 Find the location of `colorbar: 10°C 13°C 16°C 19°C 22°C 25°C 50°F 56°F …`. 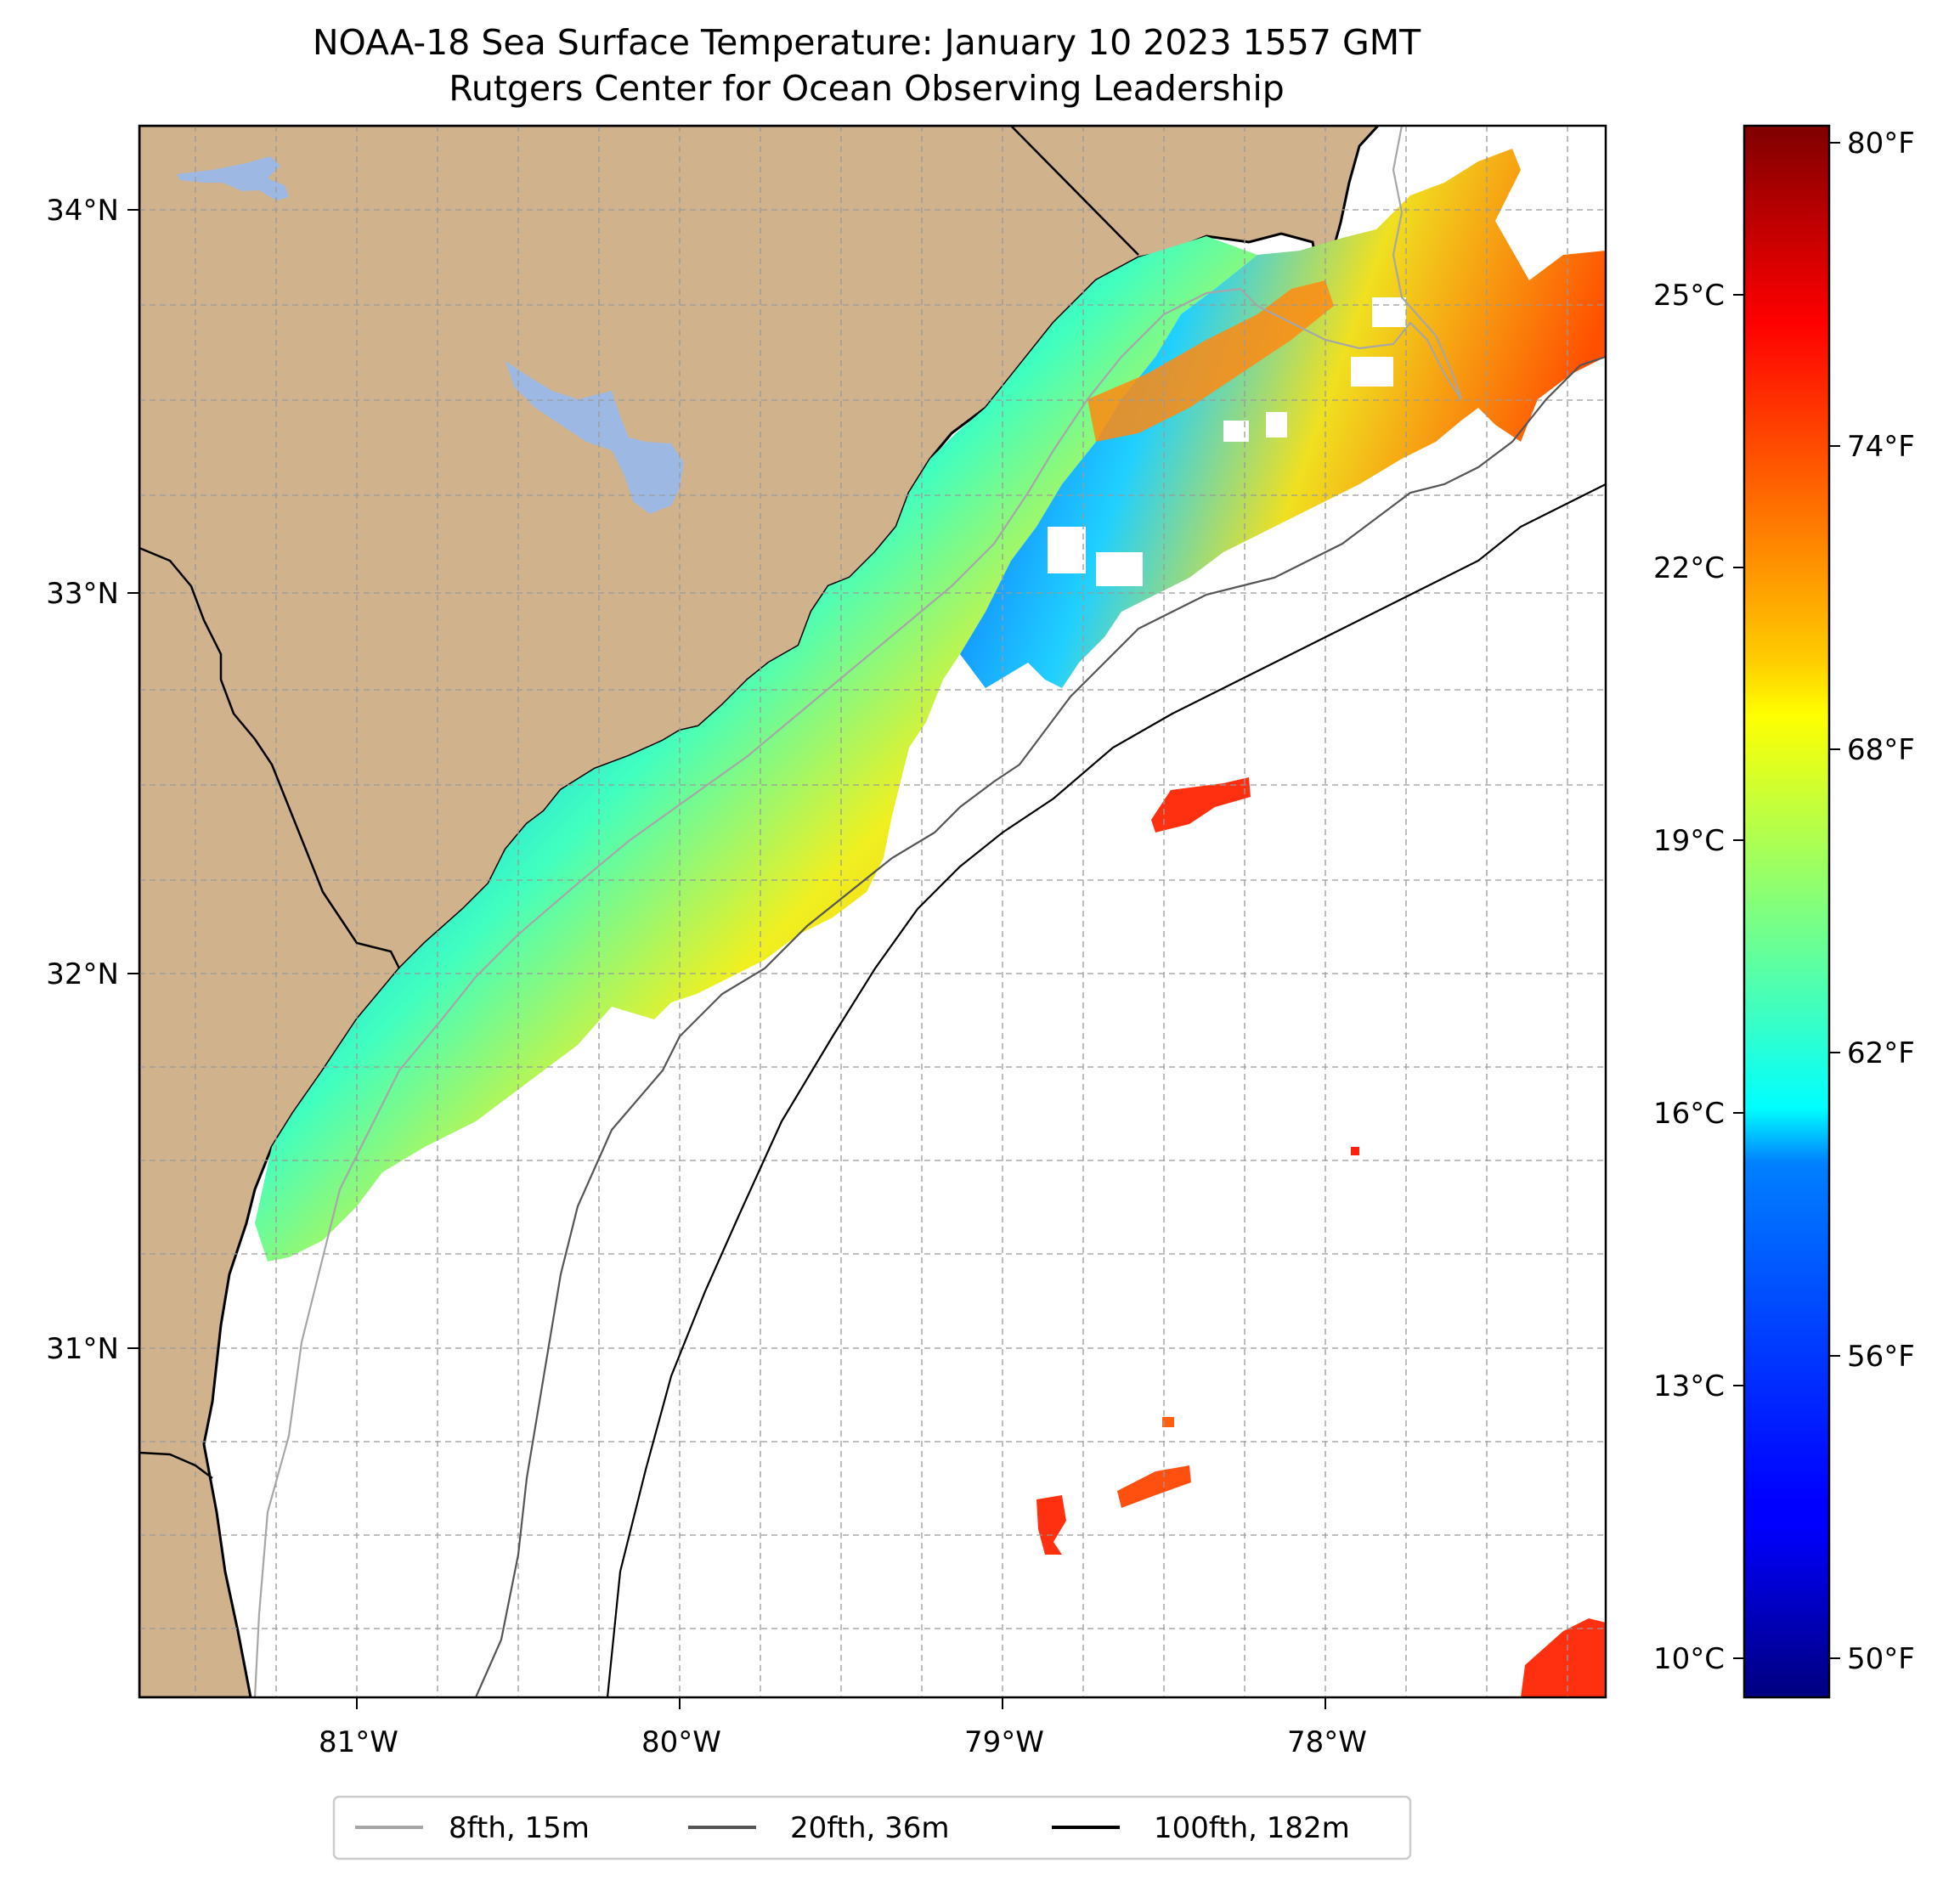

colorbar: 10°C 13°C 16°C 19°C 22°C 25°C 50°F 56°F … is located at coordinates (1784, 911).